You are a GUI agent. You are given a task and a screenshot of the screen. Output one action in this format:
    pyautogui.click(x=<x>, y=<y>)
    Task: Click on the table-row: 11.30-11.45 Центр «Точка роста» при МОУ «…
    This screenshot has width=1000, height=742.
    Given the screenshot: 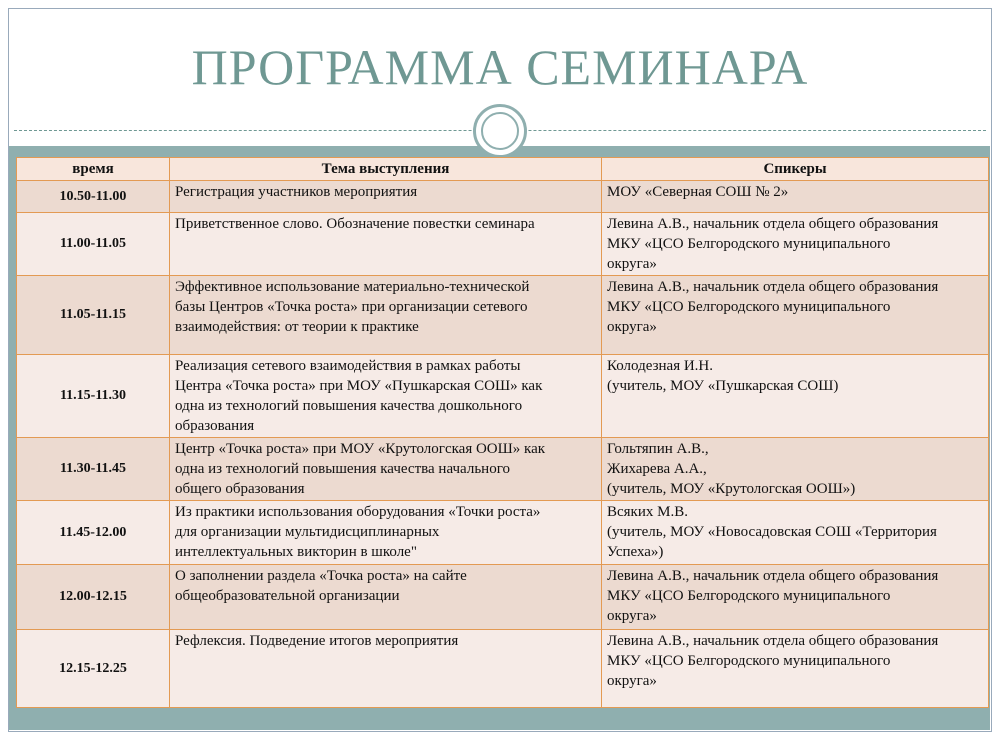 What is the action you would take?
    pyautogui.click(x=502, y=469)
    